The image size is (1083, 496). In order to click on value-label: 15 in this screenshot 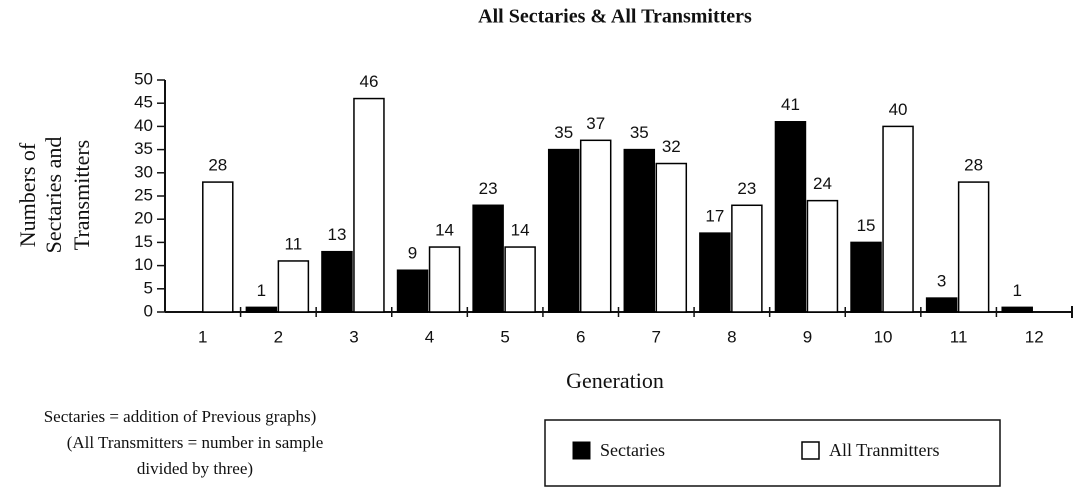, I will do `click(866, 225)`.